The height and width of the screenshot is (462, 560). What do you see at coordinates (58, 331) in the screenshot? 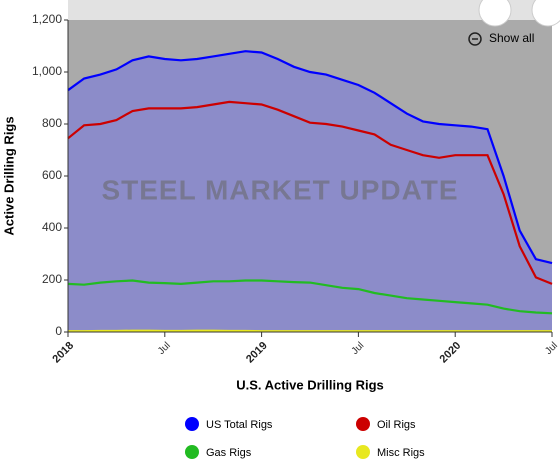
I see `y-tick-label: 0` at bounding box center [58, 331].